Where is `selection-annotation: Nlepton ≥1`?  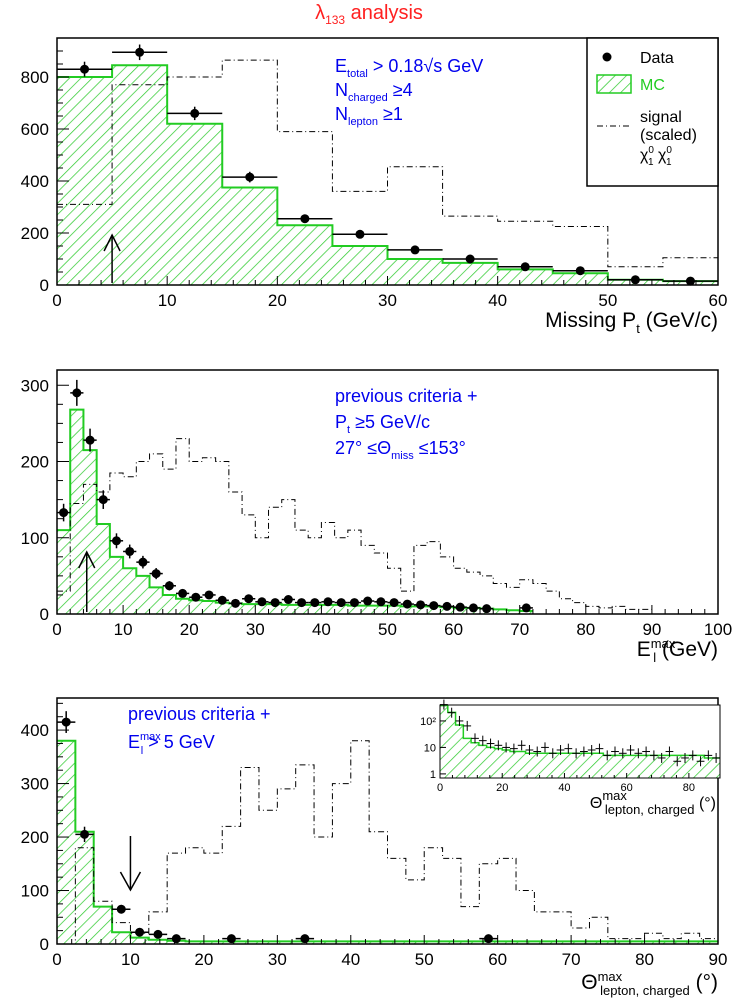 selection-annotation: Nlepton ≥1 is located at coordinates (369, 116).